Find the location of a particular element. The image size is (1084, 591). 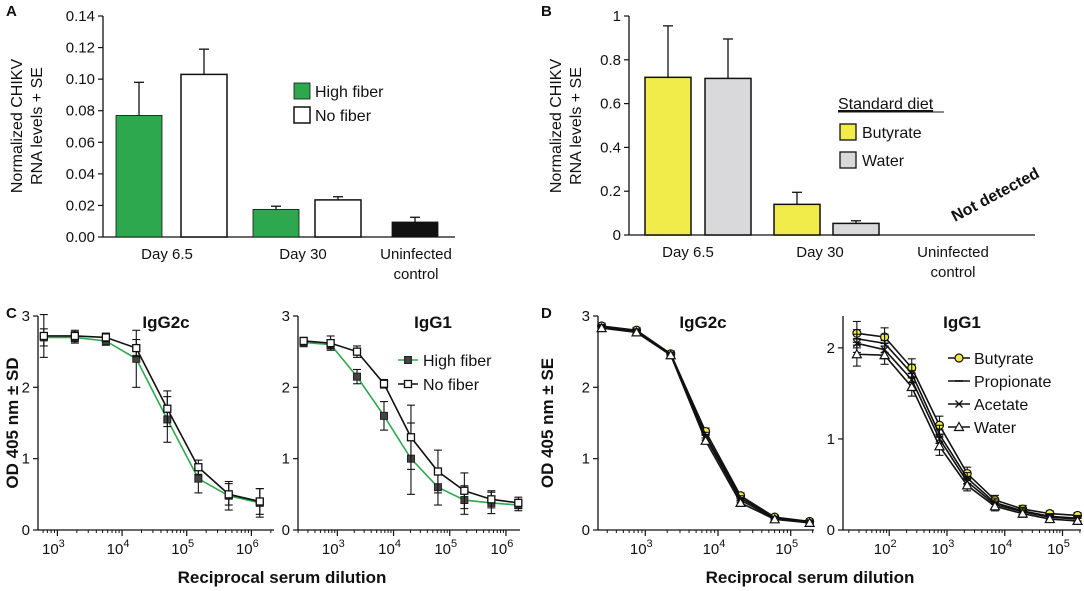

y-tick-label: 0.00 is located at coordinates (80, 237).